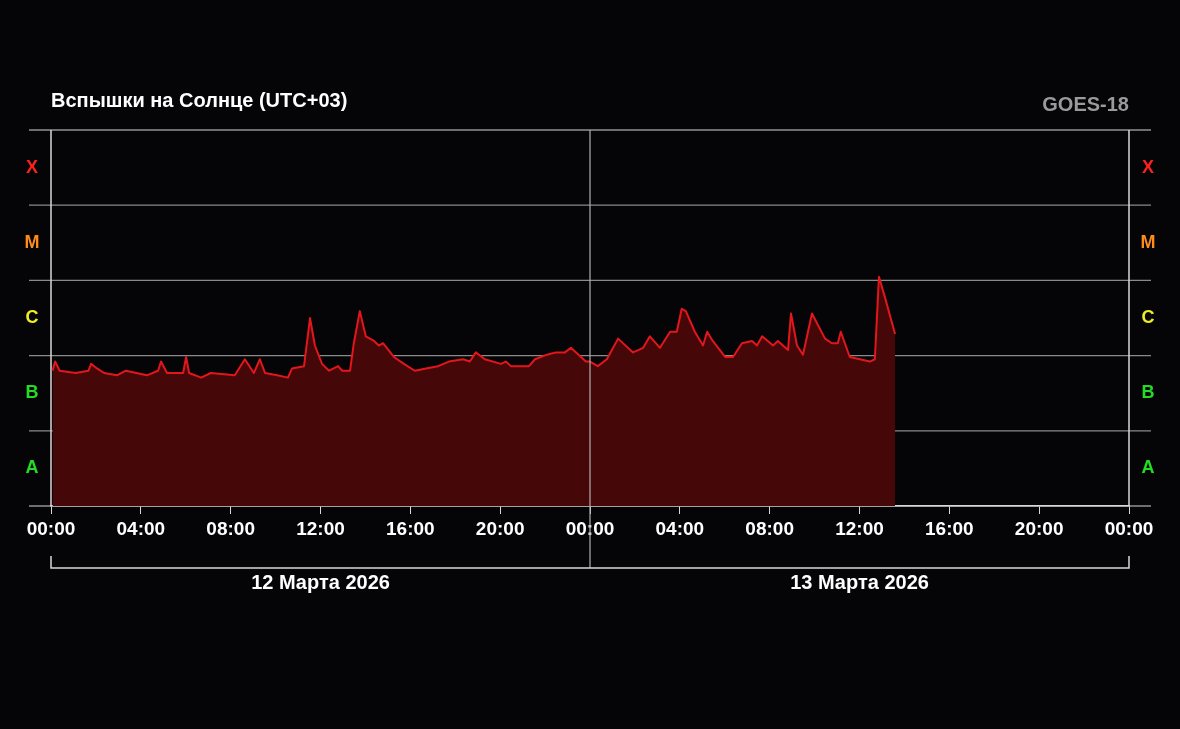 The image size is (1180, 729). I want to click on text: GOES-18, so click(1085, 104).